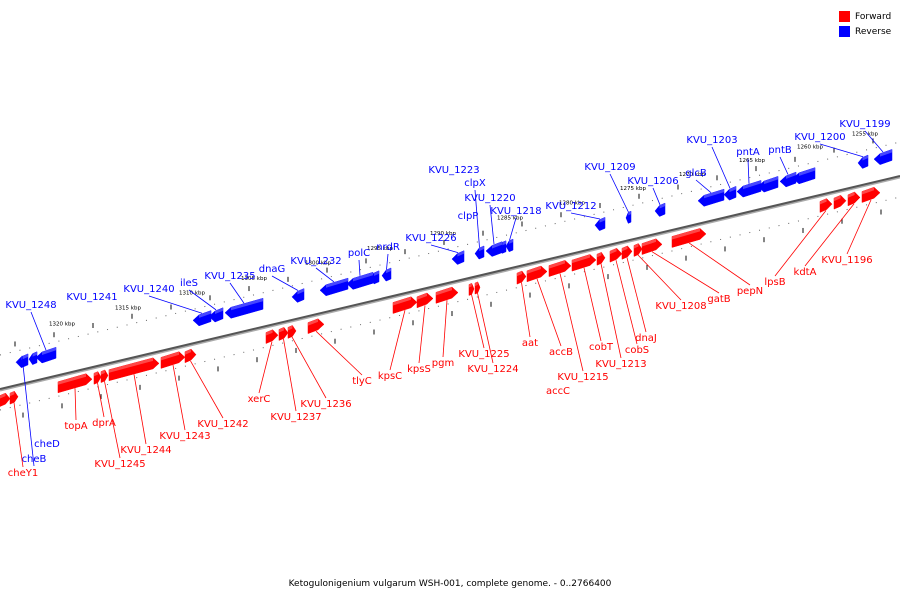 This screenshot has height=600, width=900. I want to click on gene-label-accC: accC, so click(558, 391).